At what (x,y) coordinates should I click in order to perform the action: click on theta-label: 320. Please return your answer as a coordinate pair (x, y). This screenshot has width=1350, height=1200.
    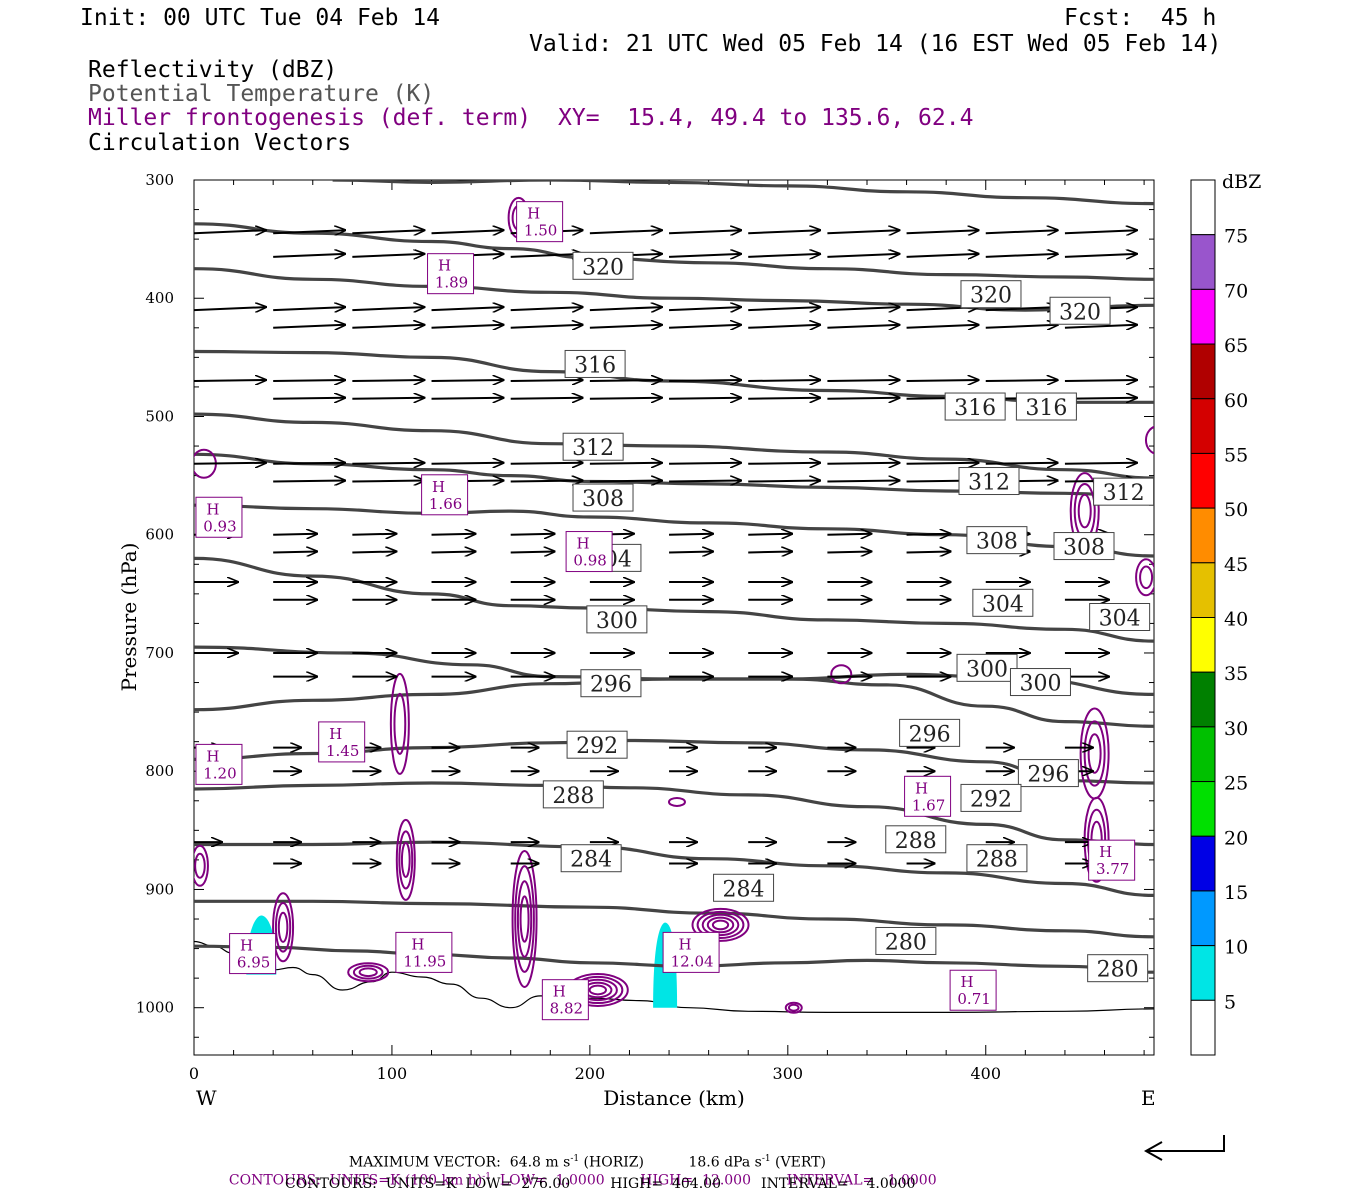
    Looking at the image, I should click on (603, 265).